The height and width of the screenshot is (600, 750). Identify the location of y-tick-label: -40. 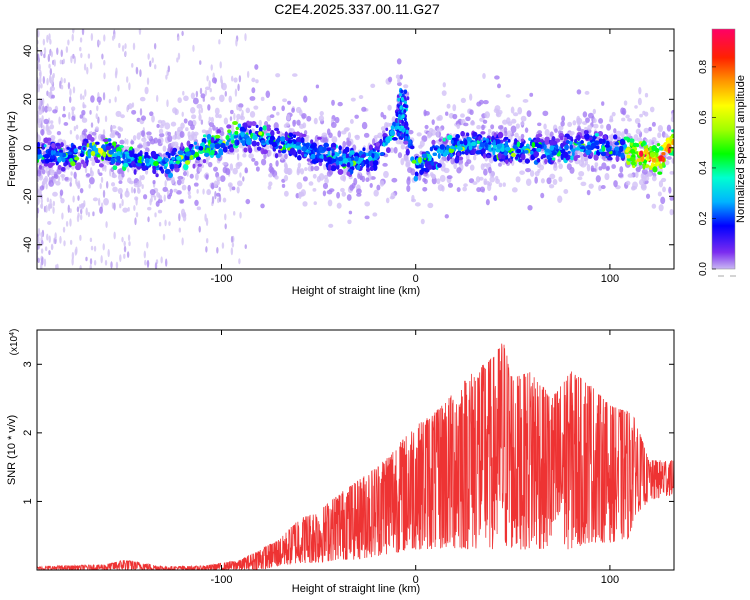
(28, 245).